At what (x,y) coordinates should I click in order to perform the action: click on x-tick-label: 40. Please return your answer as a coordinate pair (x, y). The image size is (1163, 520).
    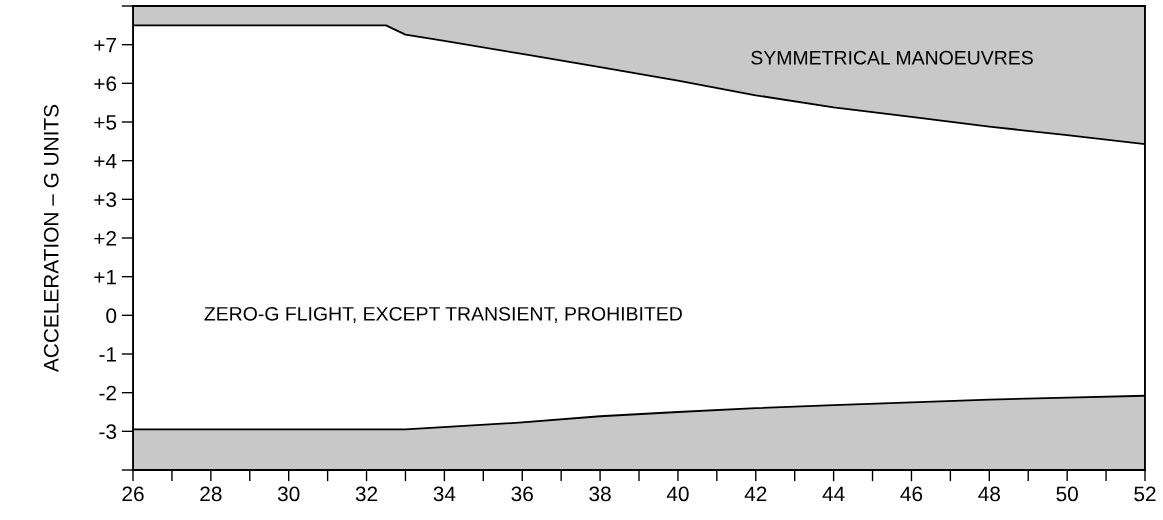
    Looking at the image, I should click on (677, 494).